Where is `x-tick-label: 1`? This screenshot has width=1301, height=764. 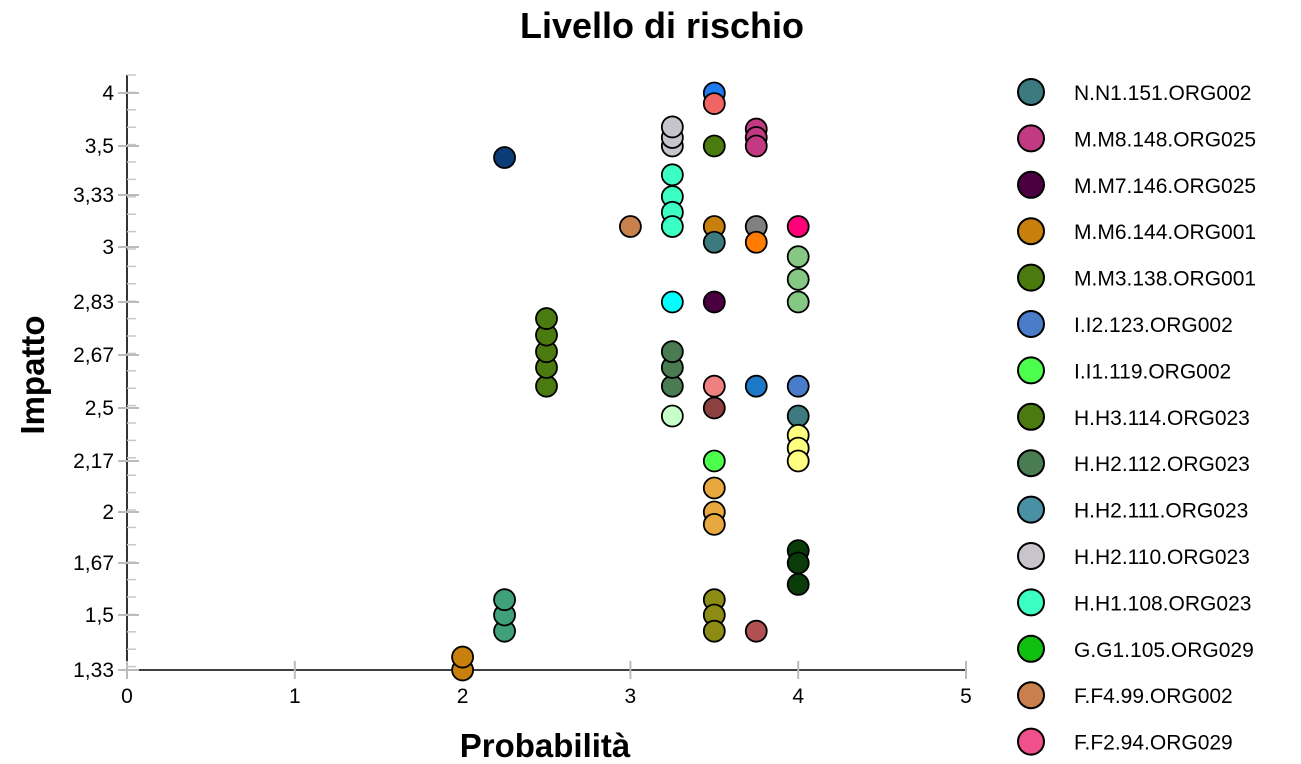 x-tick-label: 1 is located at coordinates (295, 696).